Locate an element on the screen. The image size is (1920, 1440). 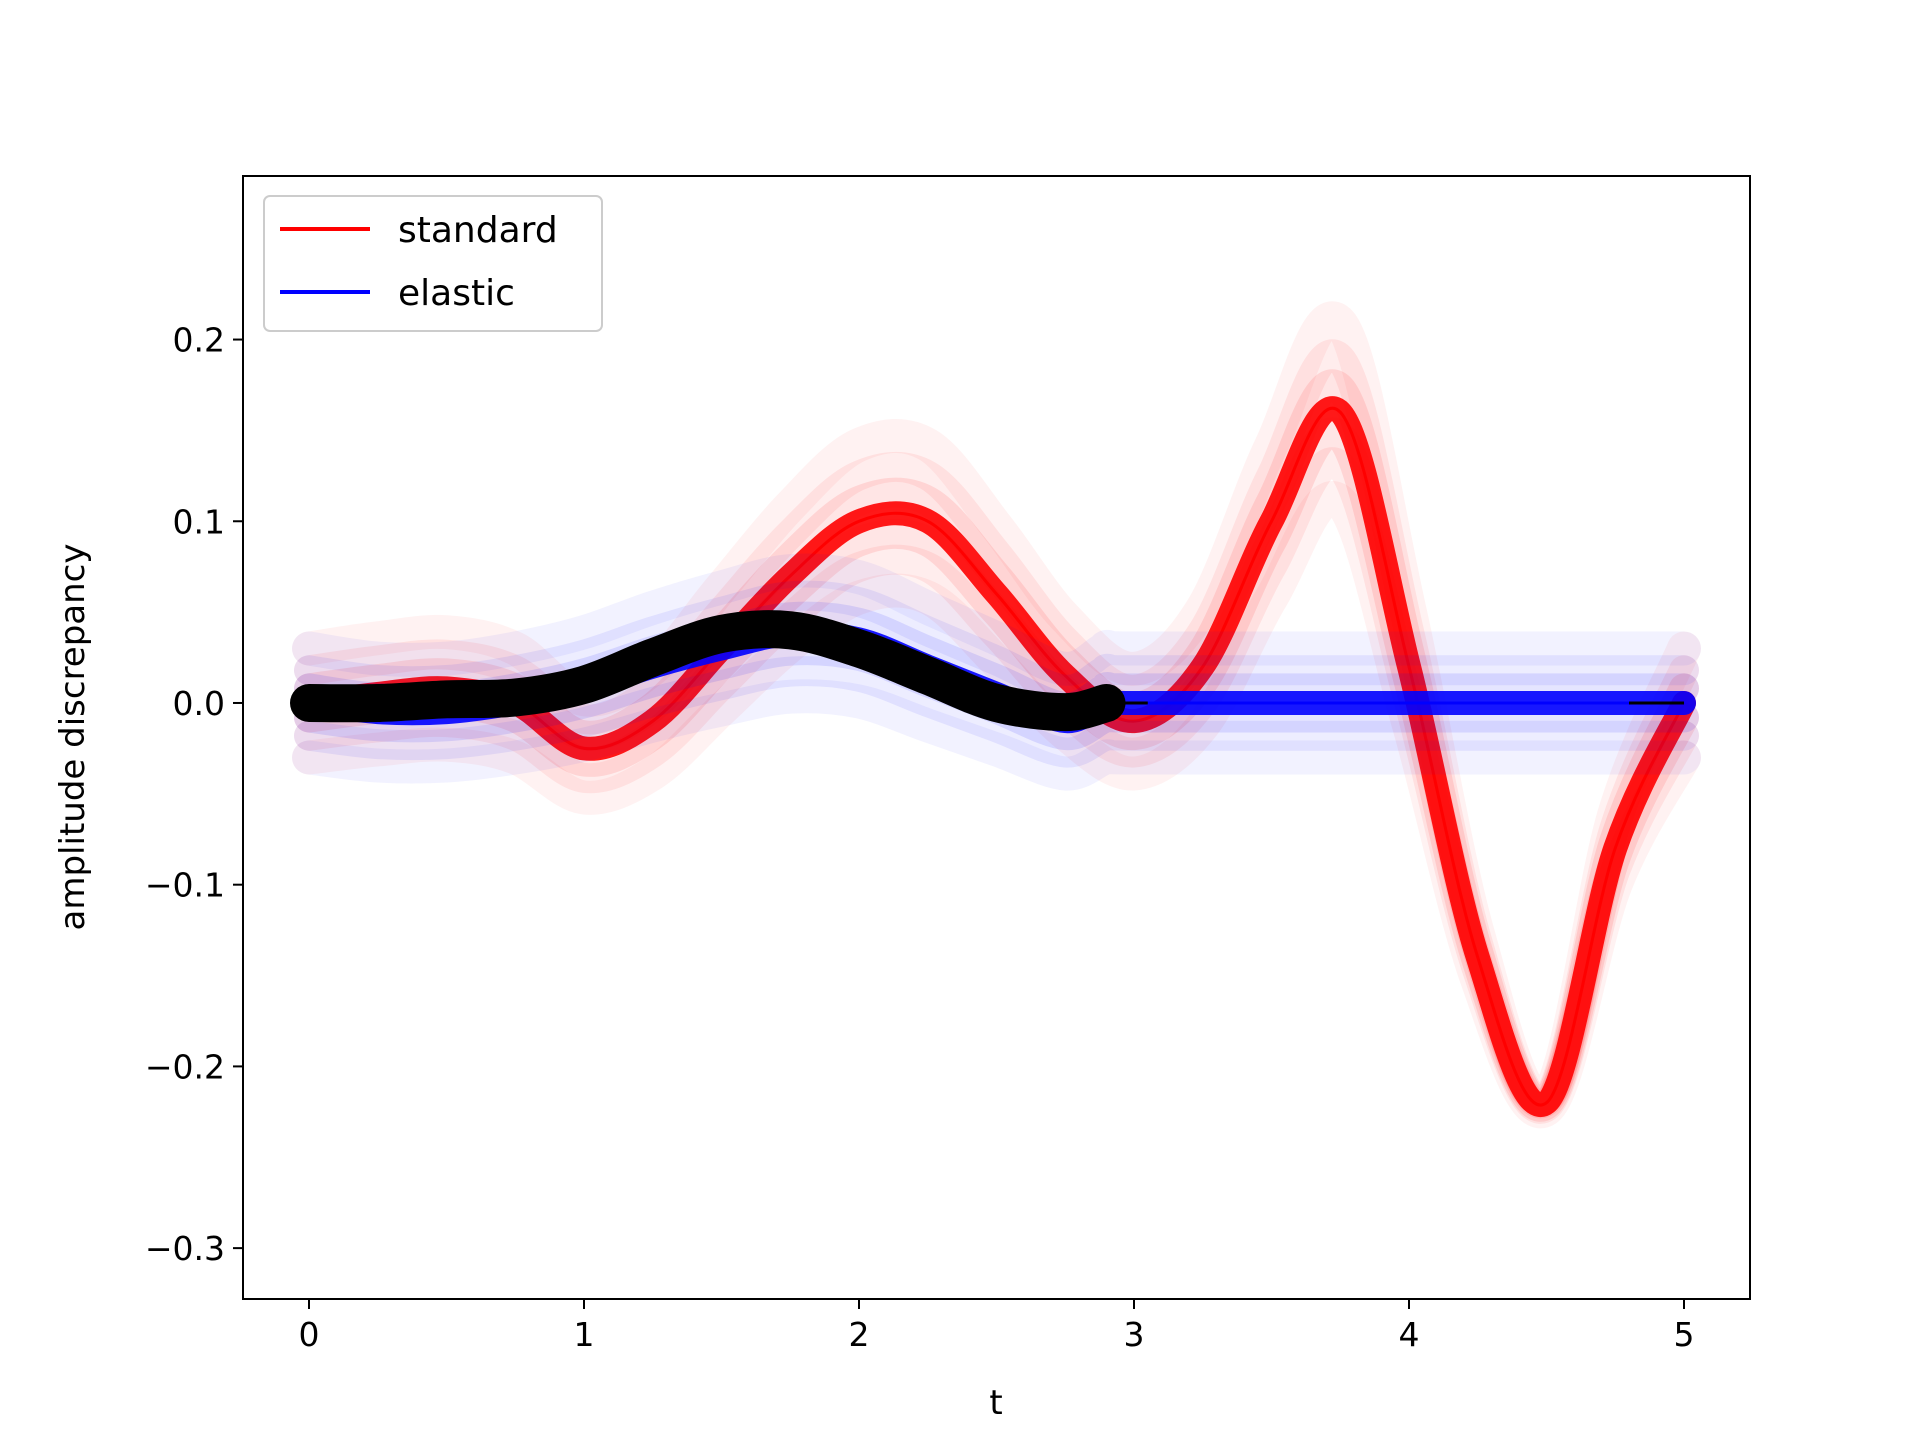
x-tick-label-1: 1 is located at coordinates (584, 1334).